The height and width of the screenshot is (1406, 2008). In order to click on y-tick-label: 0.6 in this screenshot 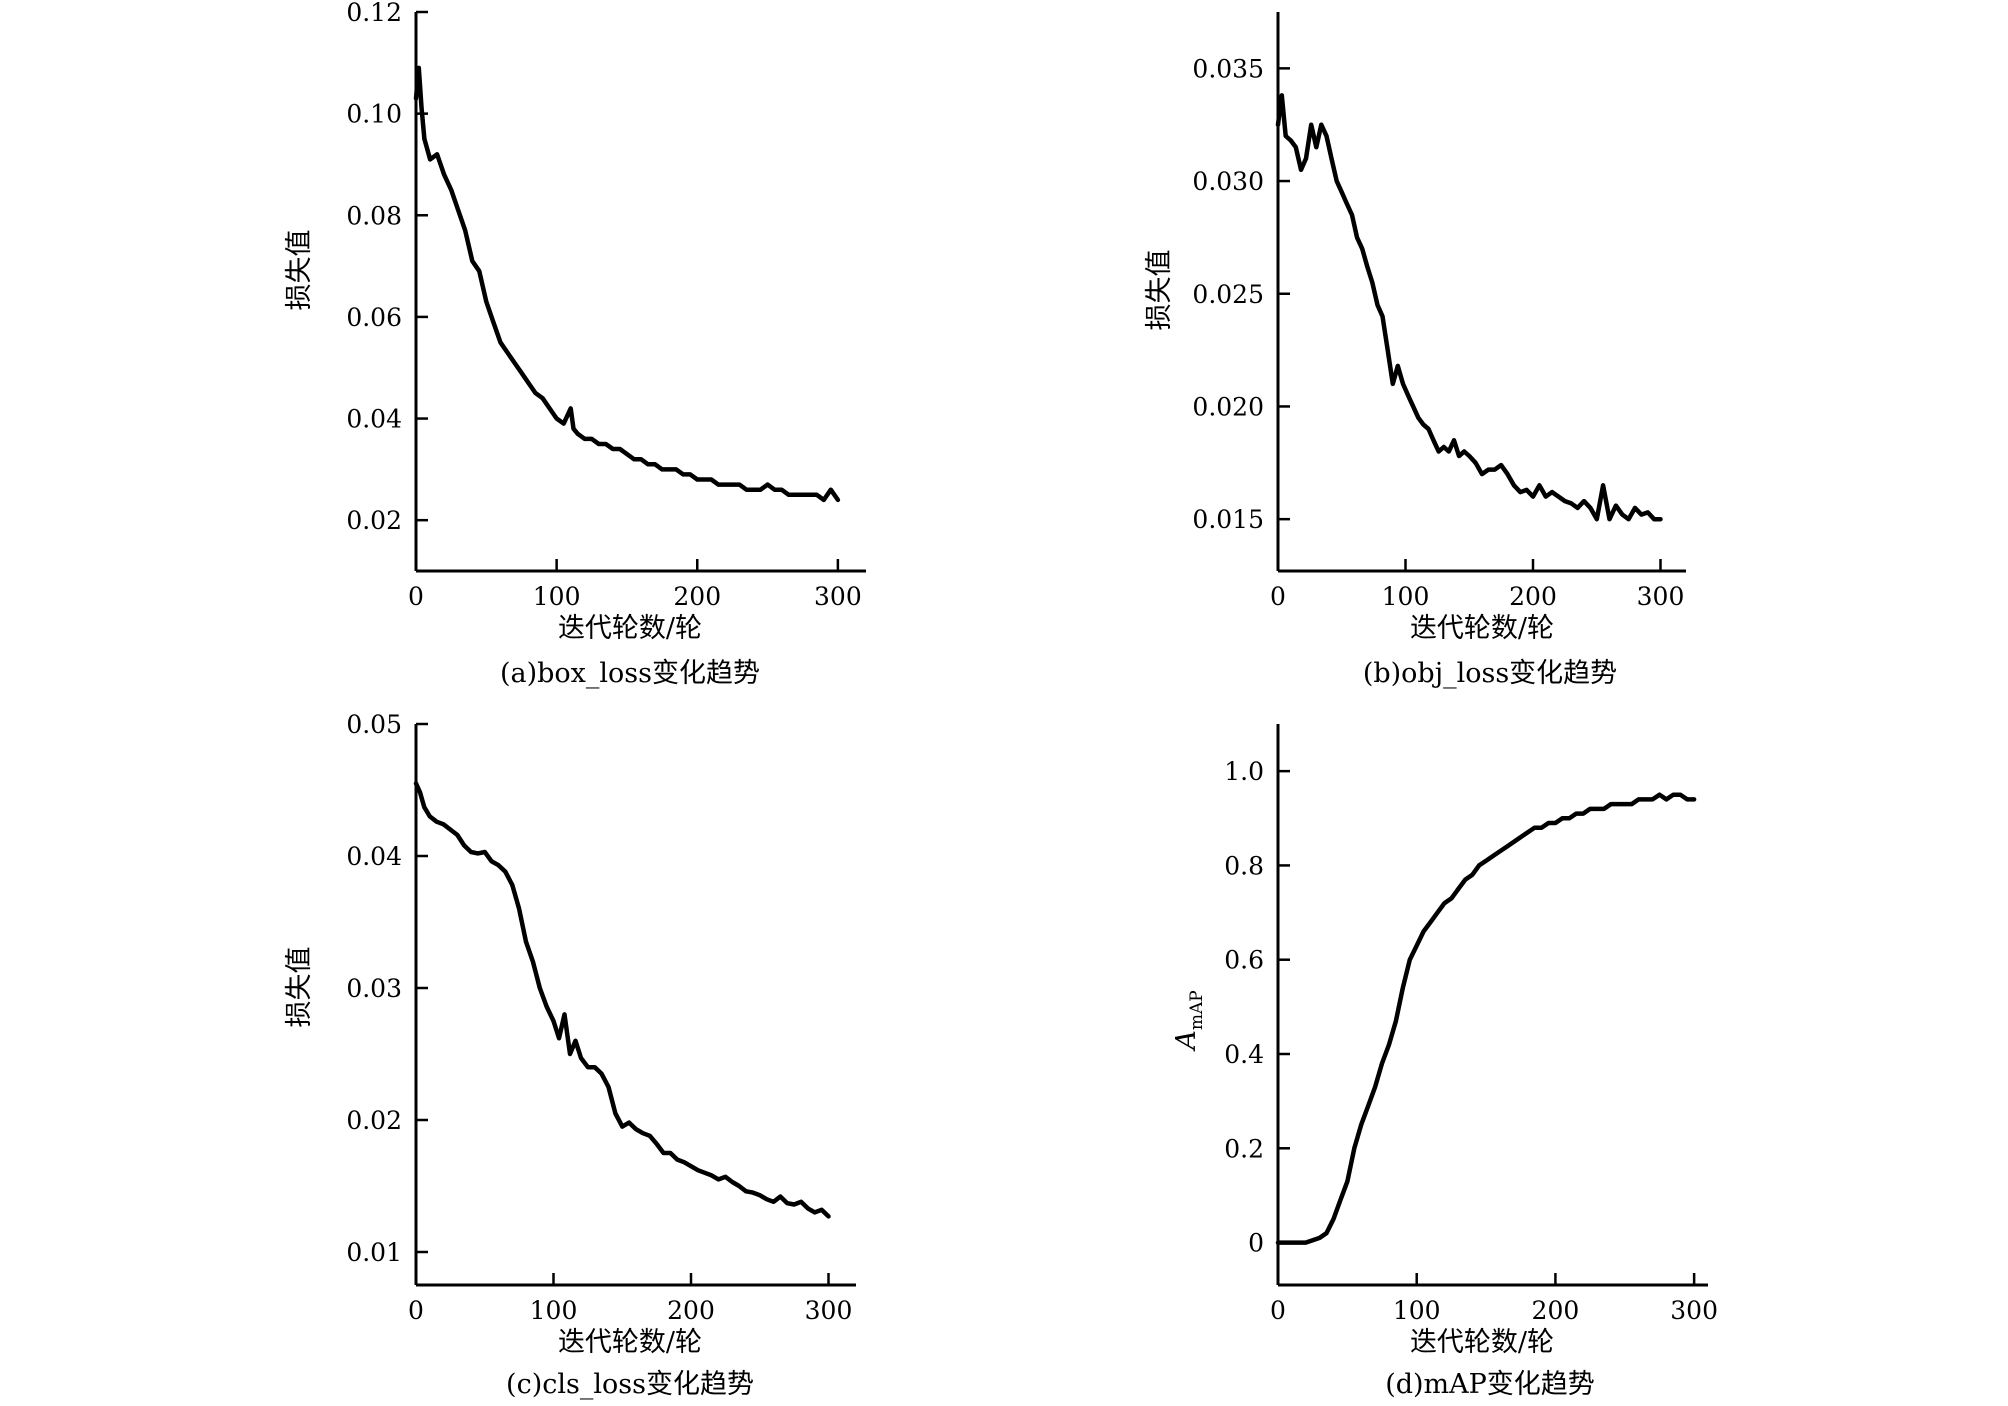, I will do `click(1244, 960)`.